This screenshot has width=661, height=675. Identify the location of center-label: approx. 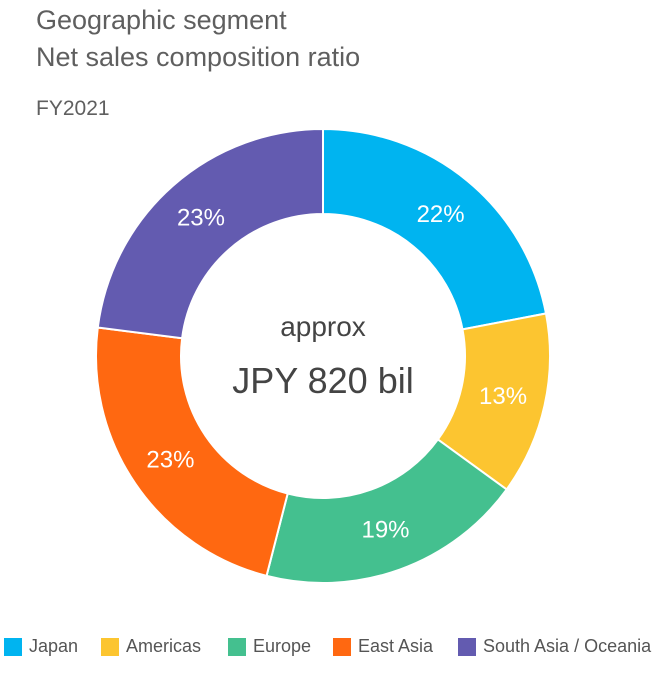
(323, 326).